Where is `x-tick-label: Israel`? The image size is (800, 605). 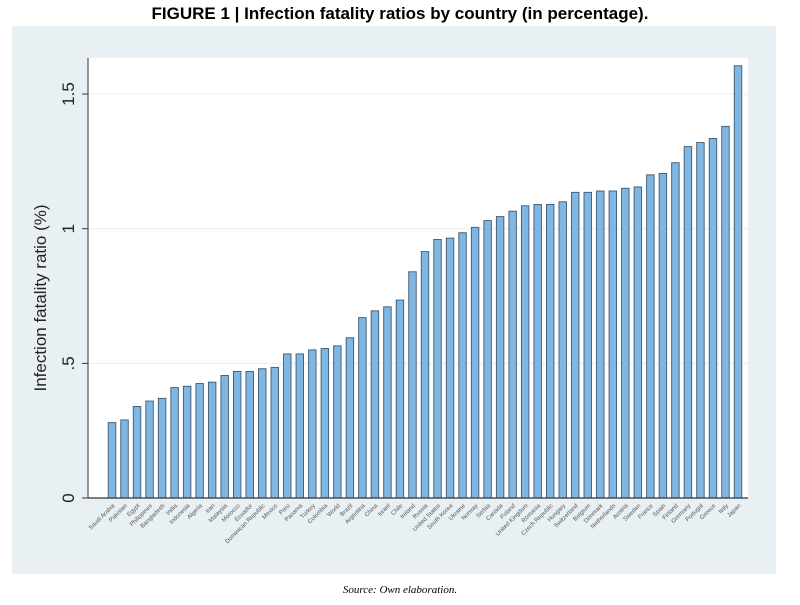 x-tick-label: Israel is located at coordinates (384, 510).